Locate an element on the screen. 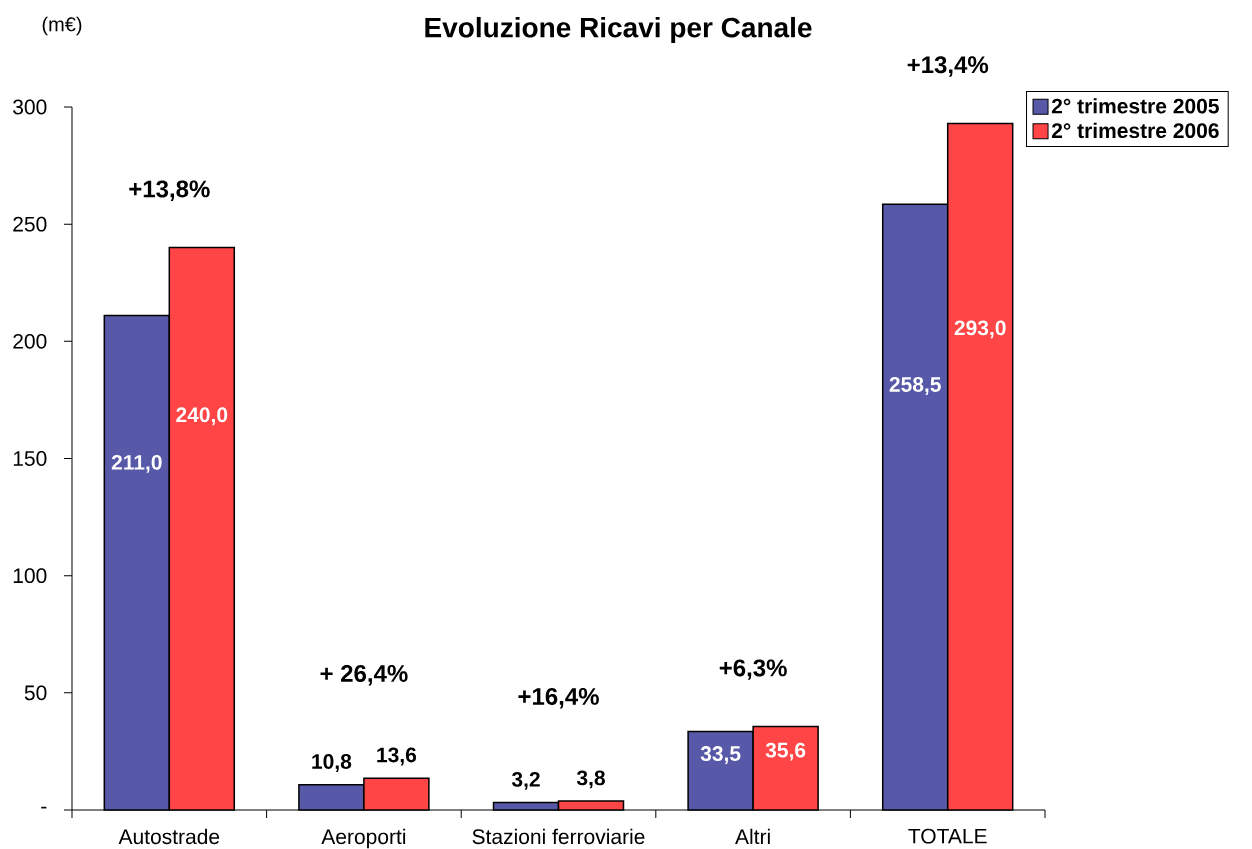 This screenshot has width=1252, height=849. y-tick-label: 50 is located at coordinates (35, 693).